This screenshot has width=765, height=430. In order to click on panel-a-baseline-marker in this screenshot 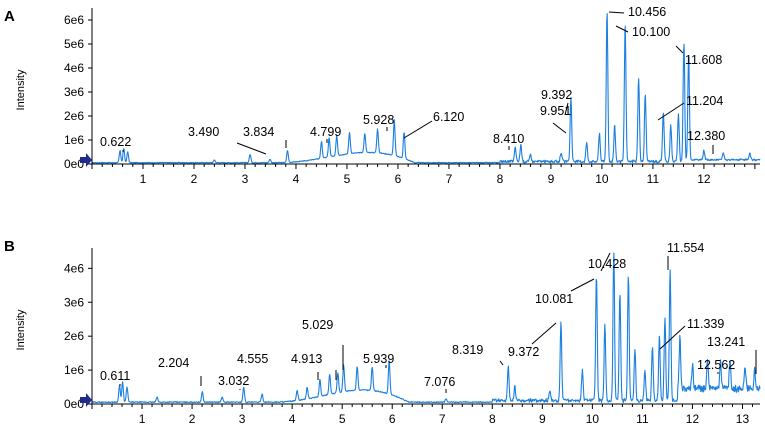, I will do `click(86, 160)`.